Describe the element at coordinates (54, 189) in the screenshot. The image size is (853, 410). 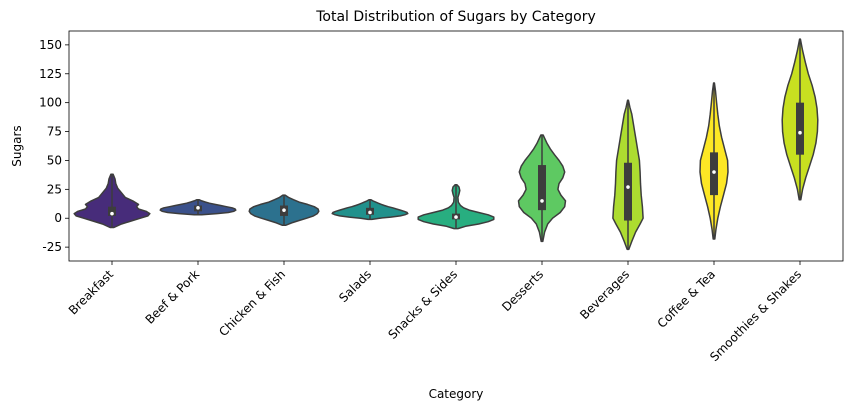
I see `y-tick-label: 25` at that location.